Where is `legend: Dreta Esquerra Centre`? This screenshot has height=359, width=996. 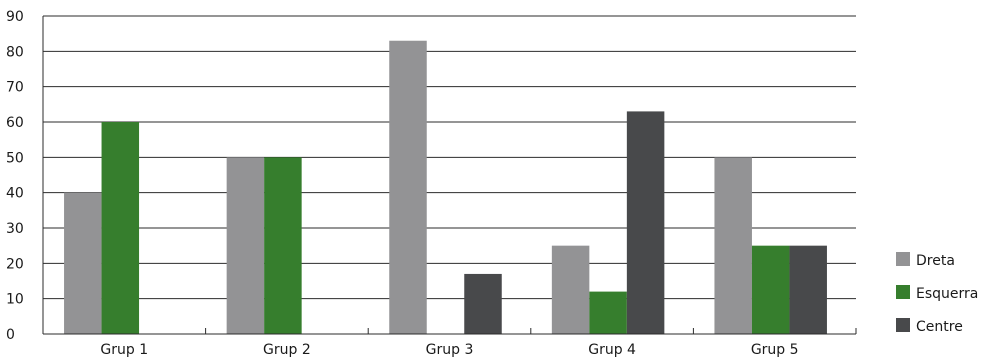 legend: Dreta Esquerra Centre is located at coordinates (937, 293).